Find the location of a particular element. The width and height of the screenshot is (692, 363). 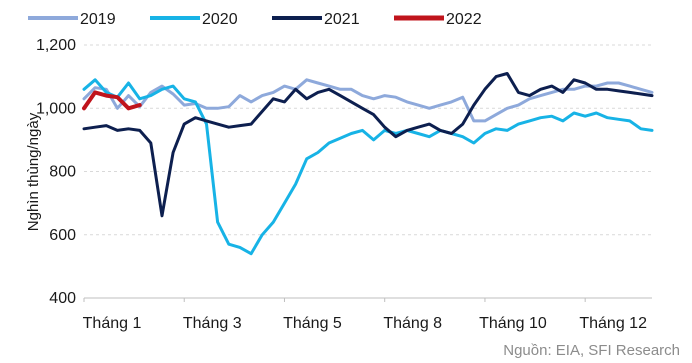

legend-label-2022: 2022 is located at coordinates (464, 19).